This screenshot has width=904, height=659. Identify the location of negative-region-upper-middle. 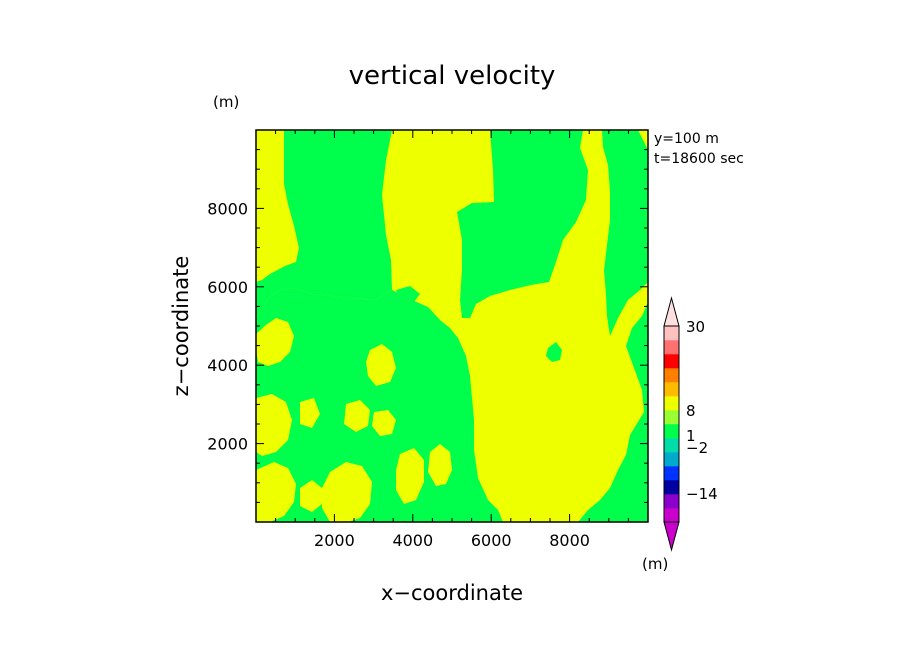
(522, 224).